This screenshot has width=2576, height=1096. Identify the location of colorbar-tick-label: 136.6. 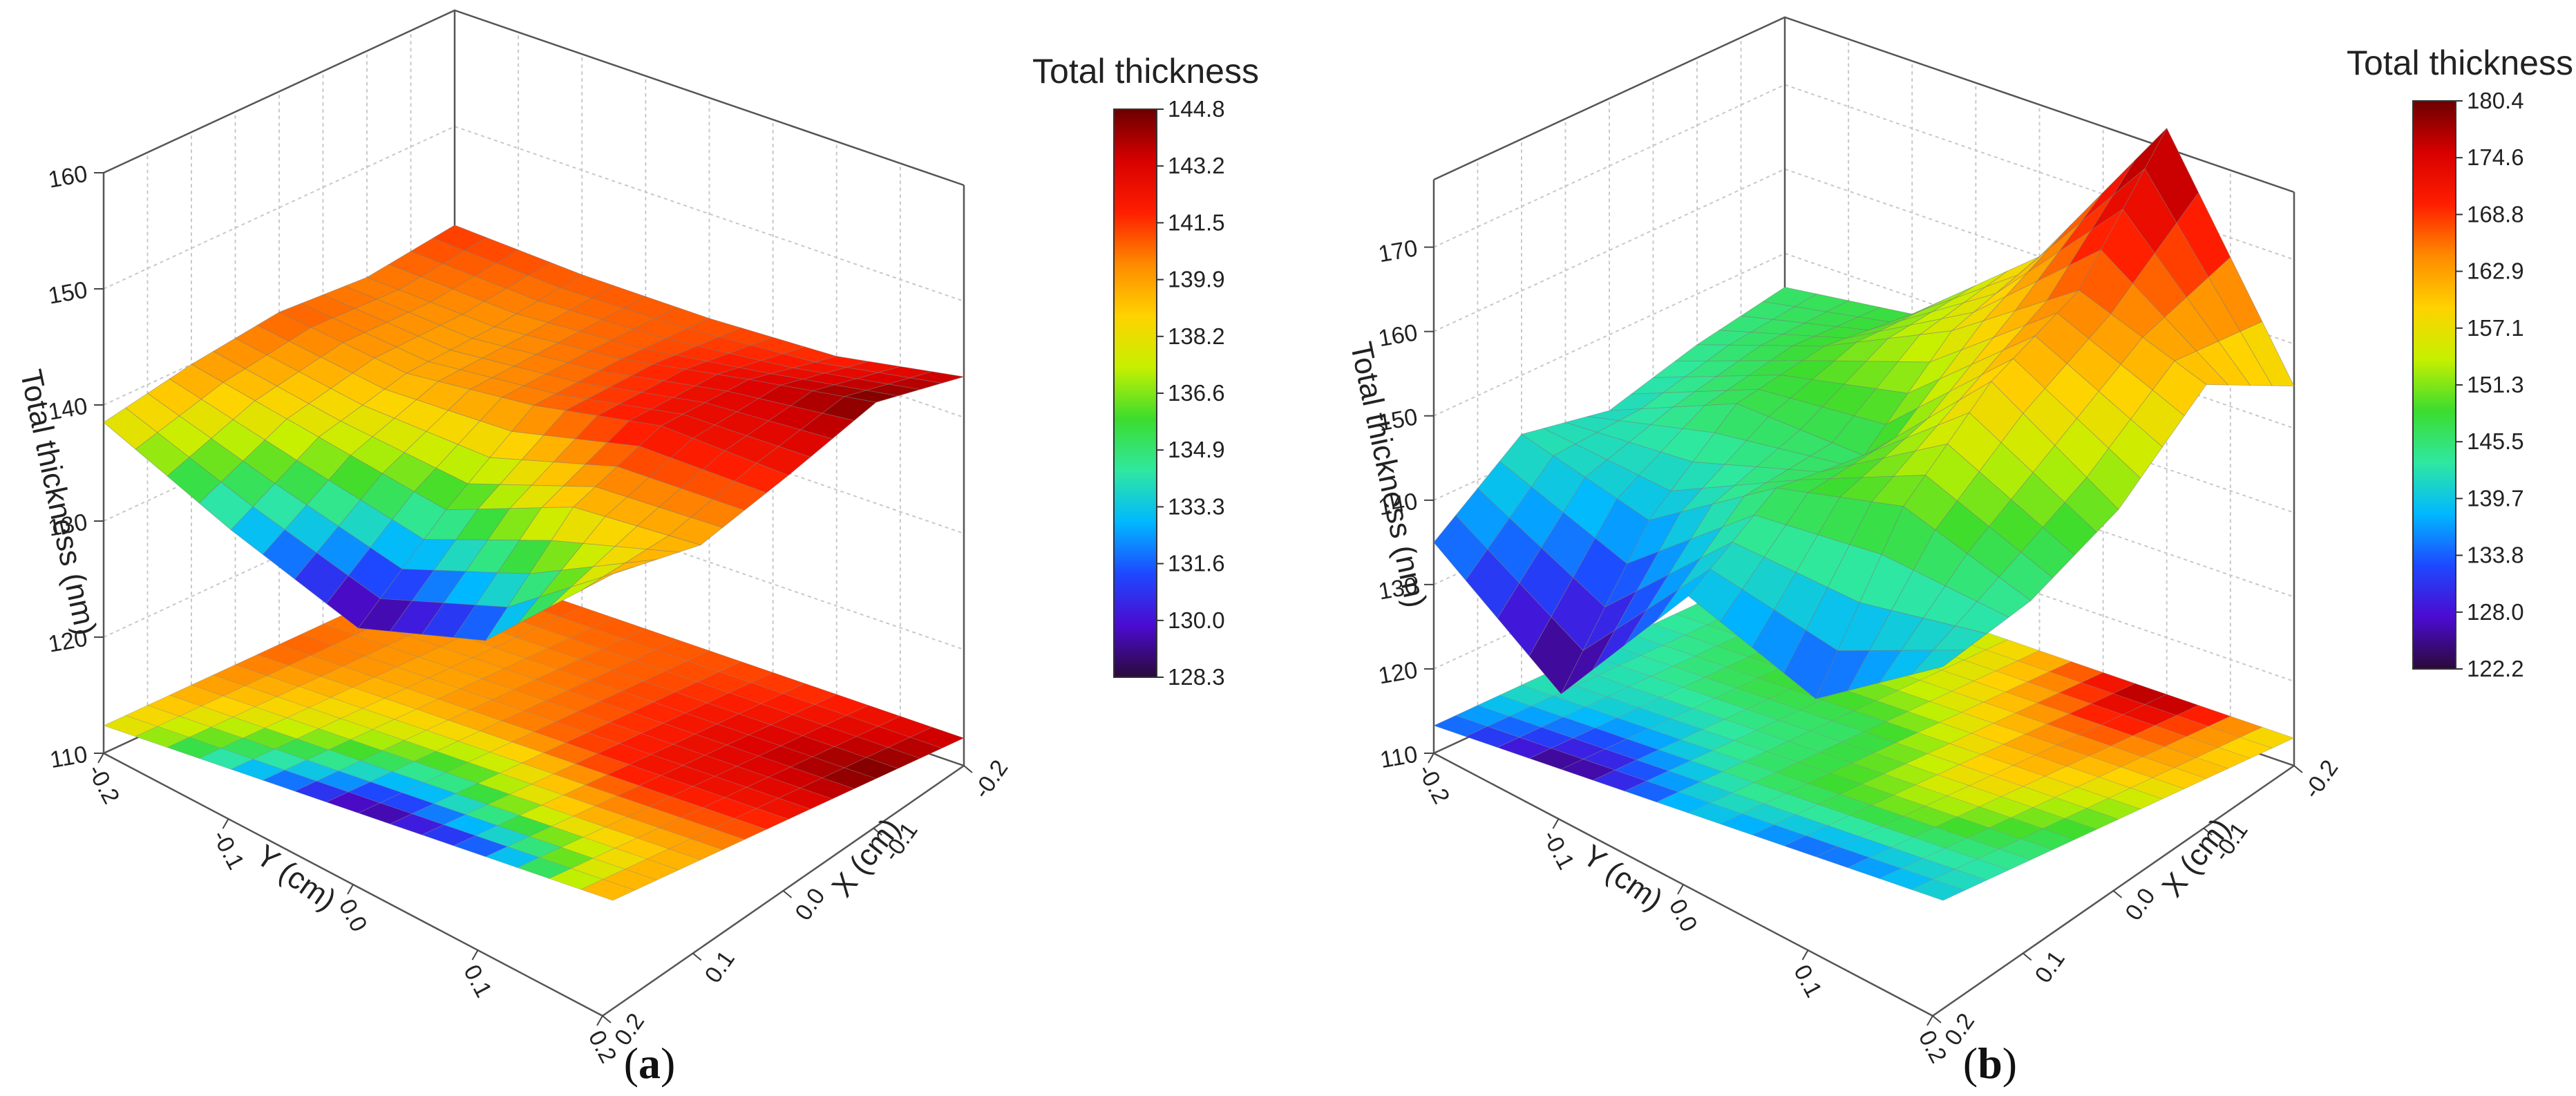
(1196, 393).